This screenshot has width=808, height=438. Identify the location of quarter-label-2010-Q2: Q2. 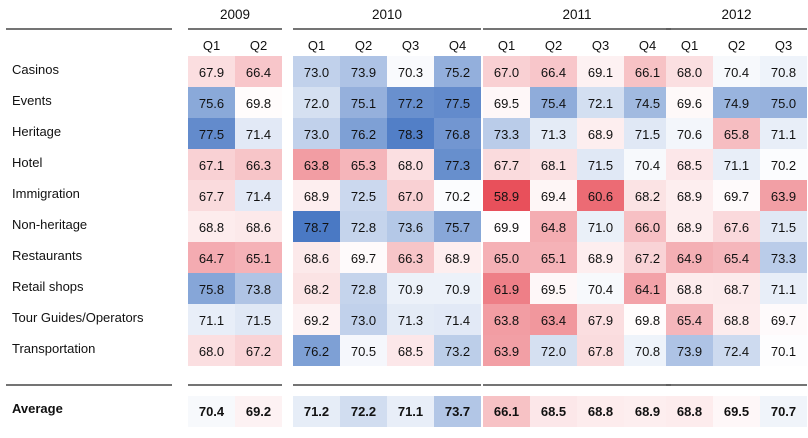
(363, 45).